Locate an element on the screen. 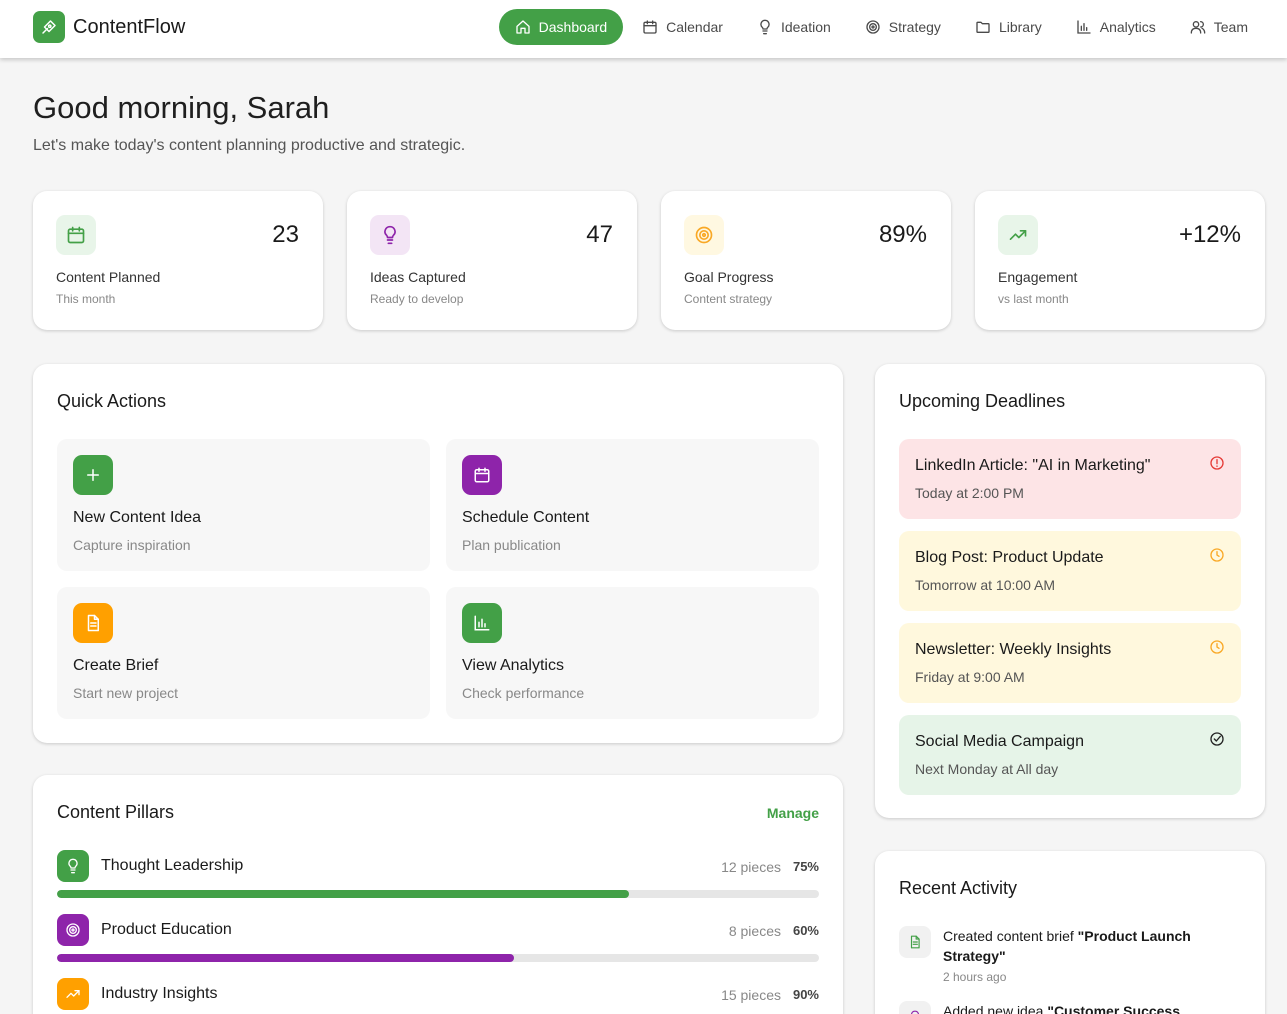 The height and width of the screenshot is (1014, 1287). nav-item-label: Calendar is located at coordinates (694, 27).